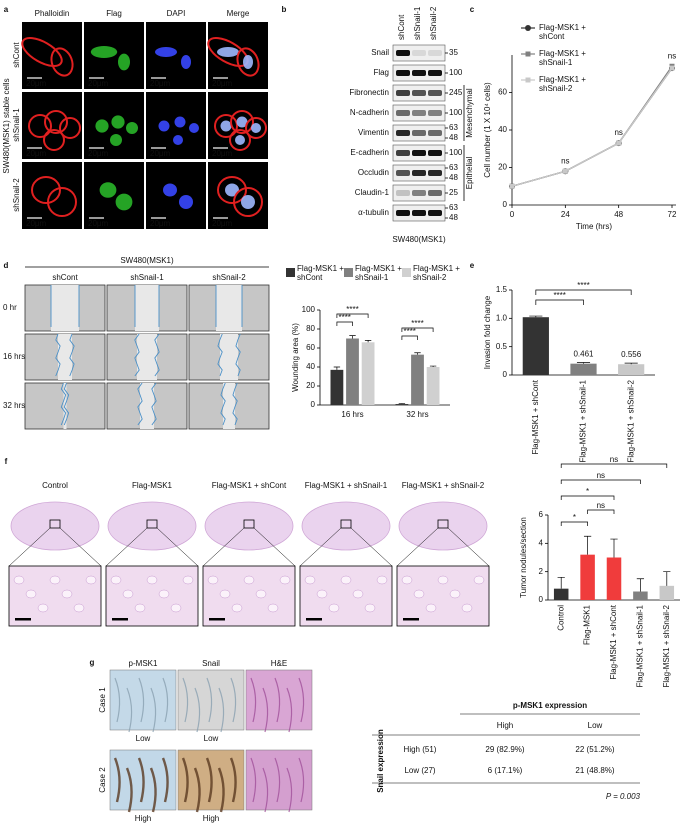 The image size is (685, 824). Describe the element at coordinates (565, 214) in the screenshot. I see `x-tick-label: 24` at that location.